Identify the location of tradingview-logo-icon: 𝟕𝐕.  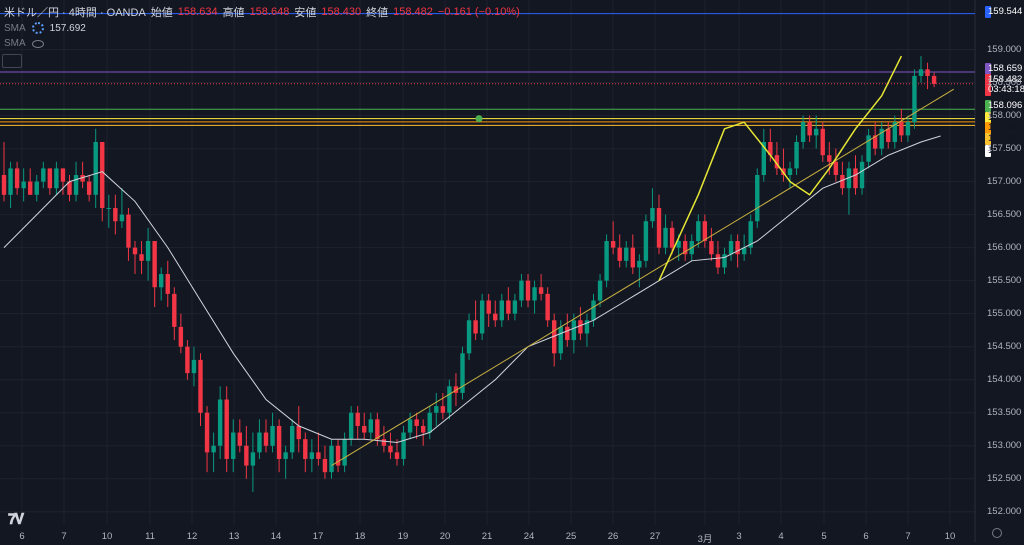
(16, 519).